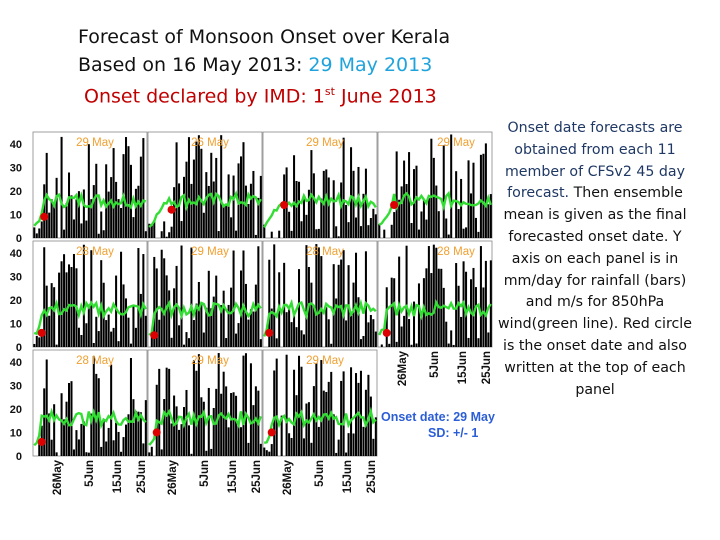  Describe the element at coordinates (205, 427) in the screenshot. I see `wind-line` at that location.